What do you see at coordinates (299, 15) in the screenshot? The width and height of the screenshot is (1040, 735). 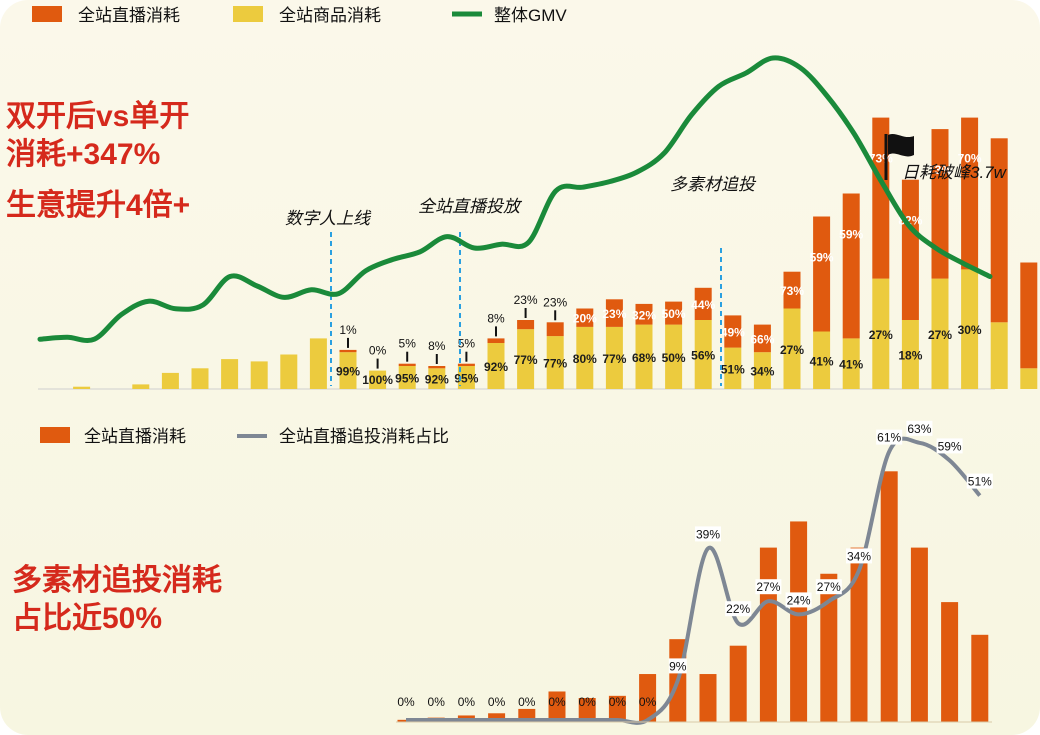 I see `top-legend: 全站直播消耗 全站商品消耗 整体GMV` at bounding box center [299, 15].